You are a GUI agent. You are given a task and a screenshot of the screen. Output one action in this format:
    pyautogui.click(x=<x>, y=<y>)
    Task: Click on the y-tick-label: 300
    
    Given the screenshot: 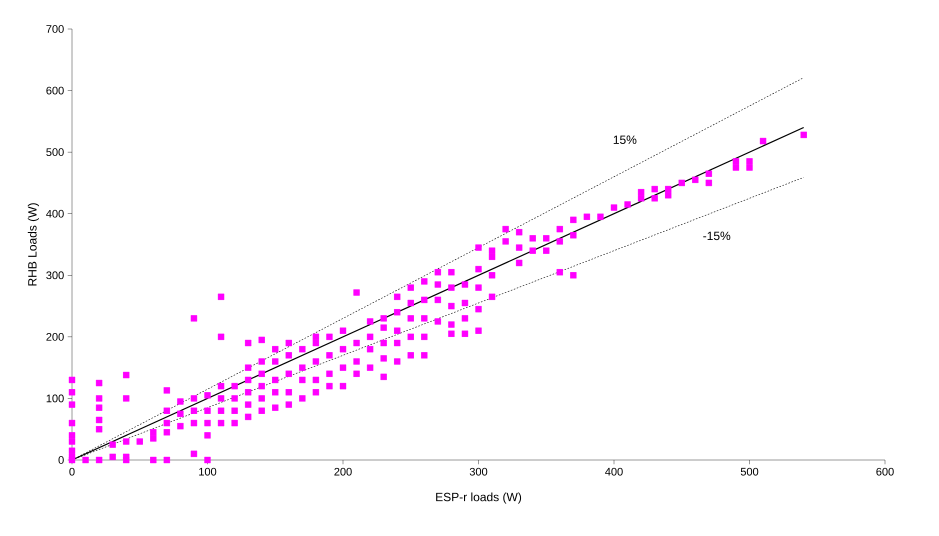 What is the action you would take?
    pyautogui.click(x=55, y=275)
    